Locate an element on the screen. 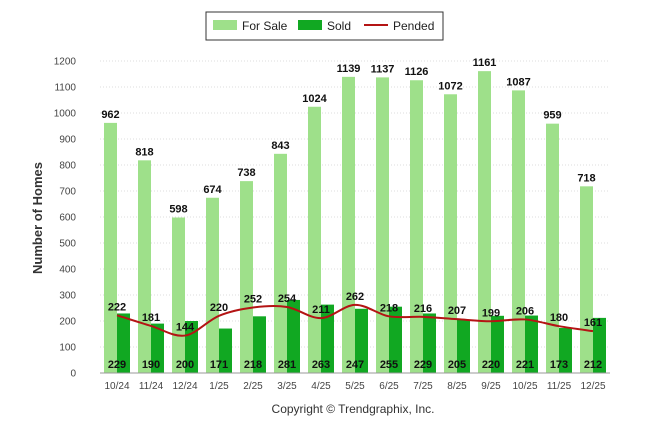 The height and width of the screenshot is (434, 646). x-tick-label: 10/25 is located at coordinates (524, 386).